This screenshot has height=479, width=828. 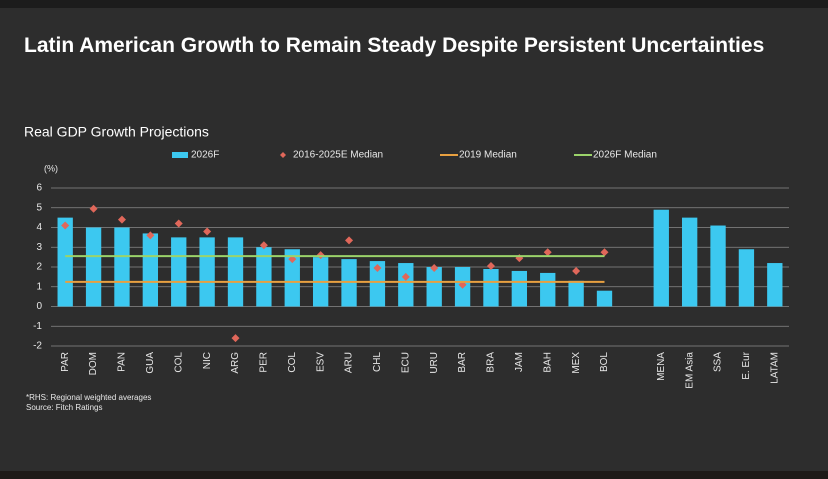 I want to click on x-tick-label: DOM, so click(x=93, y=363).